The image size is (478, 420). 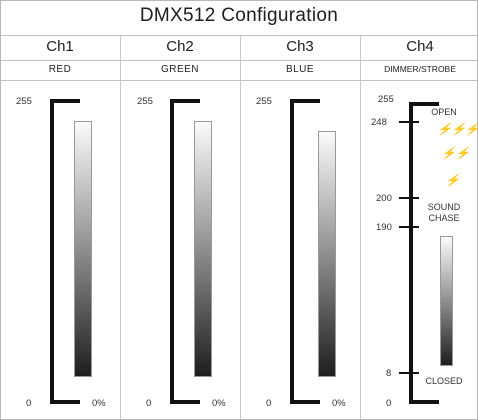 What do you see at coordinates (444, 218) in the screenshot?
I see `chase-label: CHASE` at bounding box center [444, 218].